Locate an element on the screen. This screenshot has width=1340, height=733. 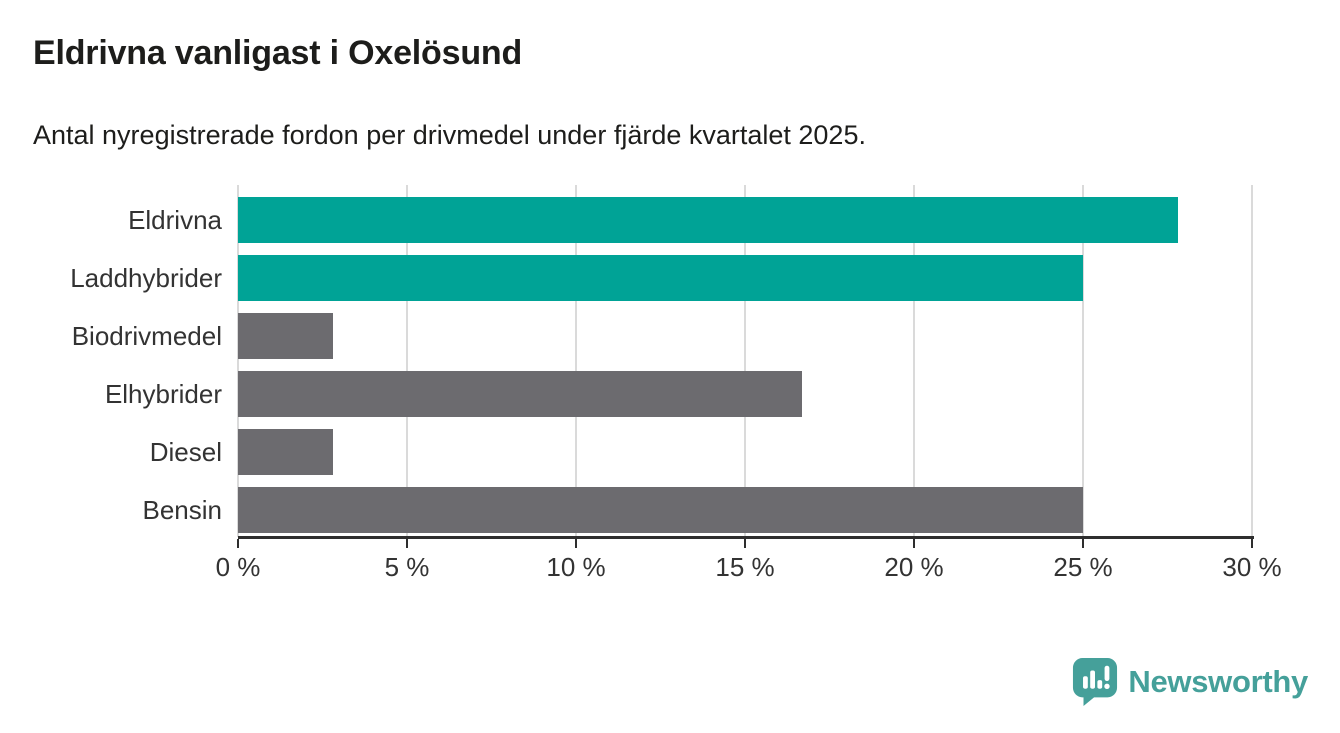
x-tick-labels: 0 % 5 % 10 % 15 % 20 % 25 % 30 % is located at coordinates (749, 569).